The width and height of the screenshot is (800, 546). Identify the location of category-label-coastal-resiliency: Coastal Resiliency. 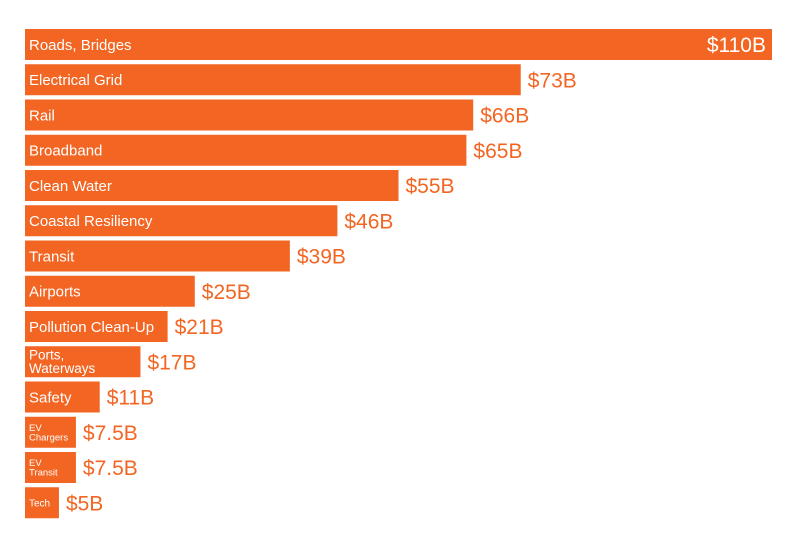
(91, 221).